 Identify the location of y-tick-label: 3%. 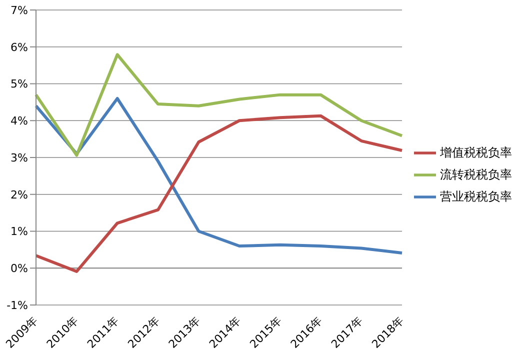
(19, 157).